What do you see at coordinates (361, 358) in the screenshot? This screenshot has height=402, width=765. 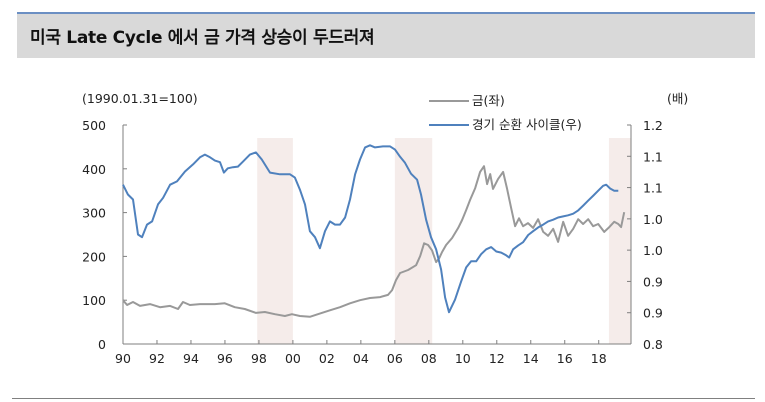 I see `x-tick-label: 04` at bounding box center [361, 358].